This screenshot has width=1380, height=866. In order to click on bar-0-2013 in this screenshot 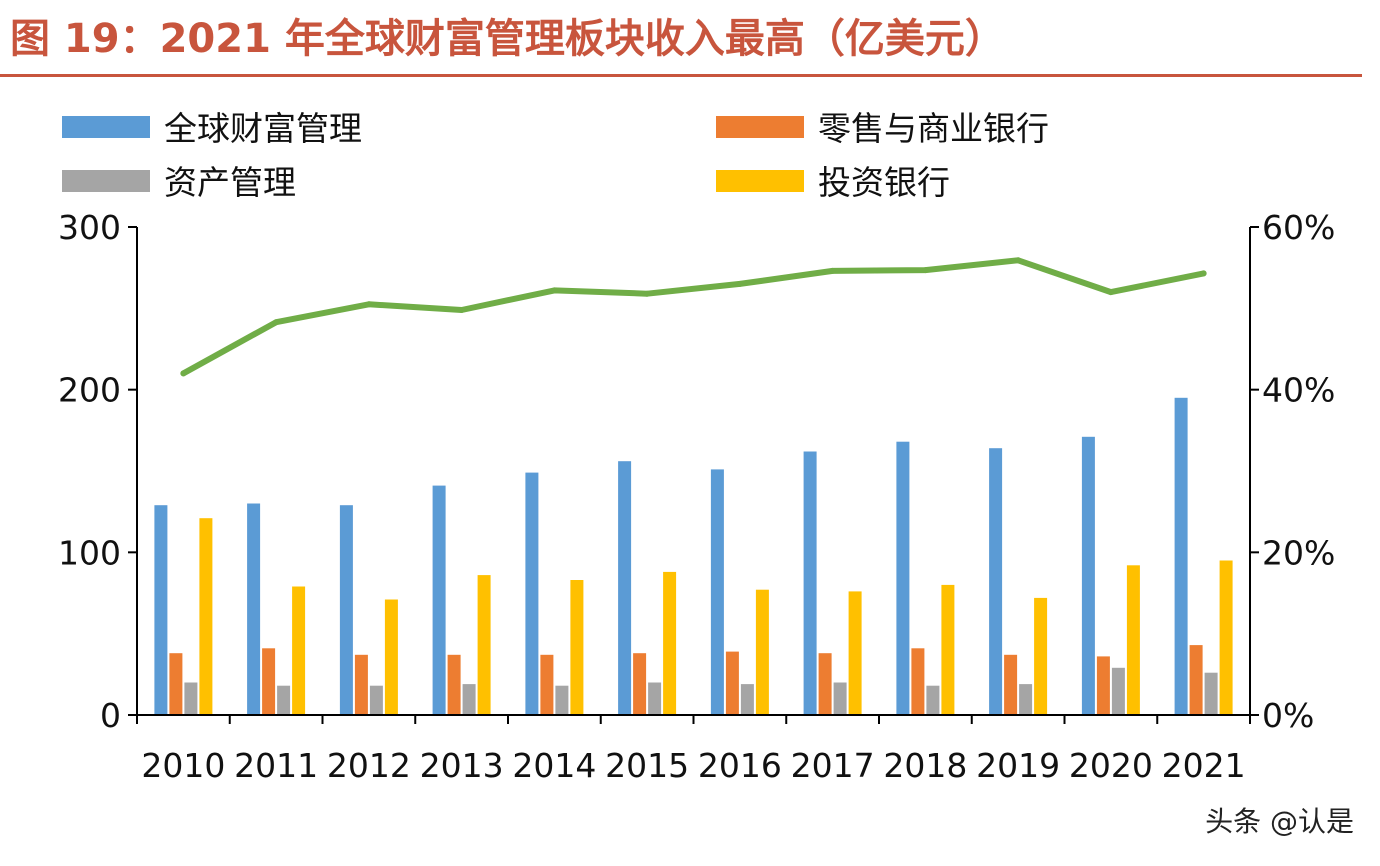, I will do `click(439, 600)`.